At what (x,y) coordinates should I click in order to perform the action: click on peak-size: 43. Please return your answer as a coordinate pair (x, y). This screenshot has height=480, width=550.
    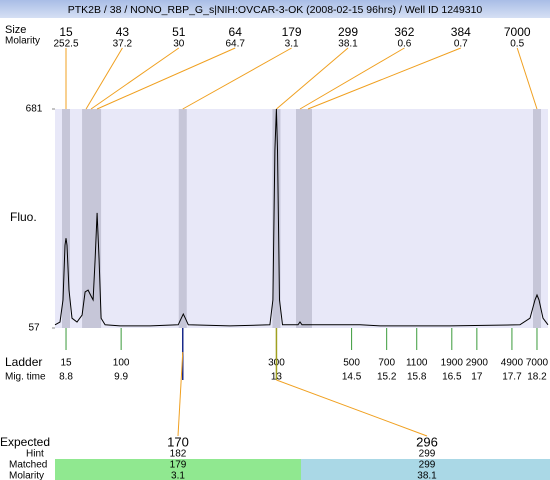
    Looking at the image, I should click on (123, 32).